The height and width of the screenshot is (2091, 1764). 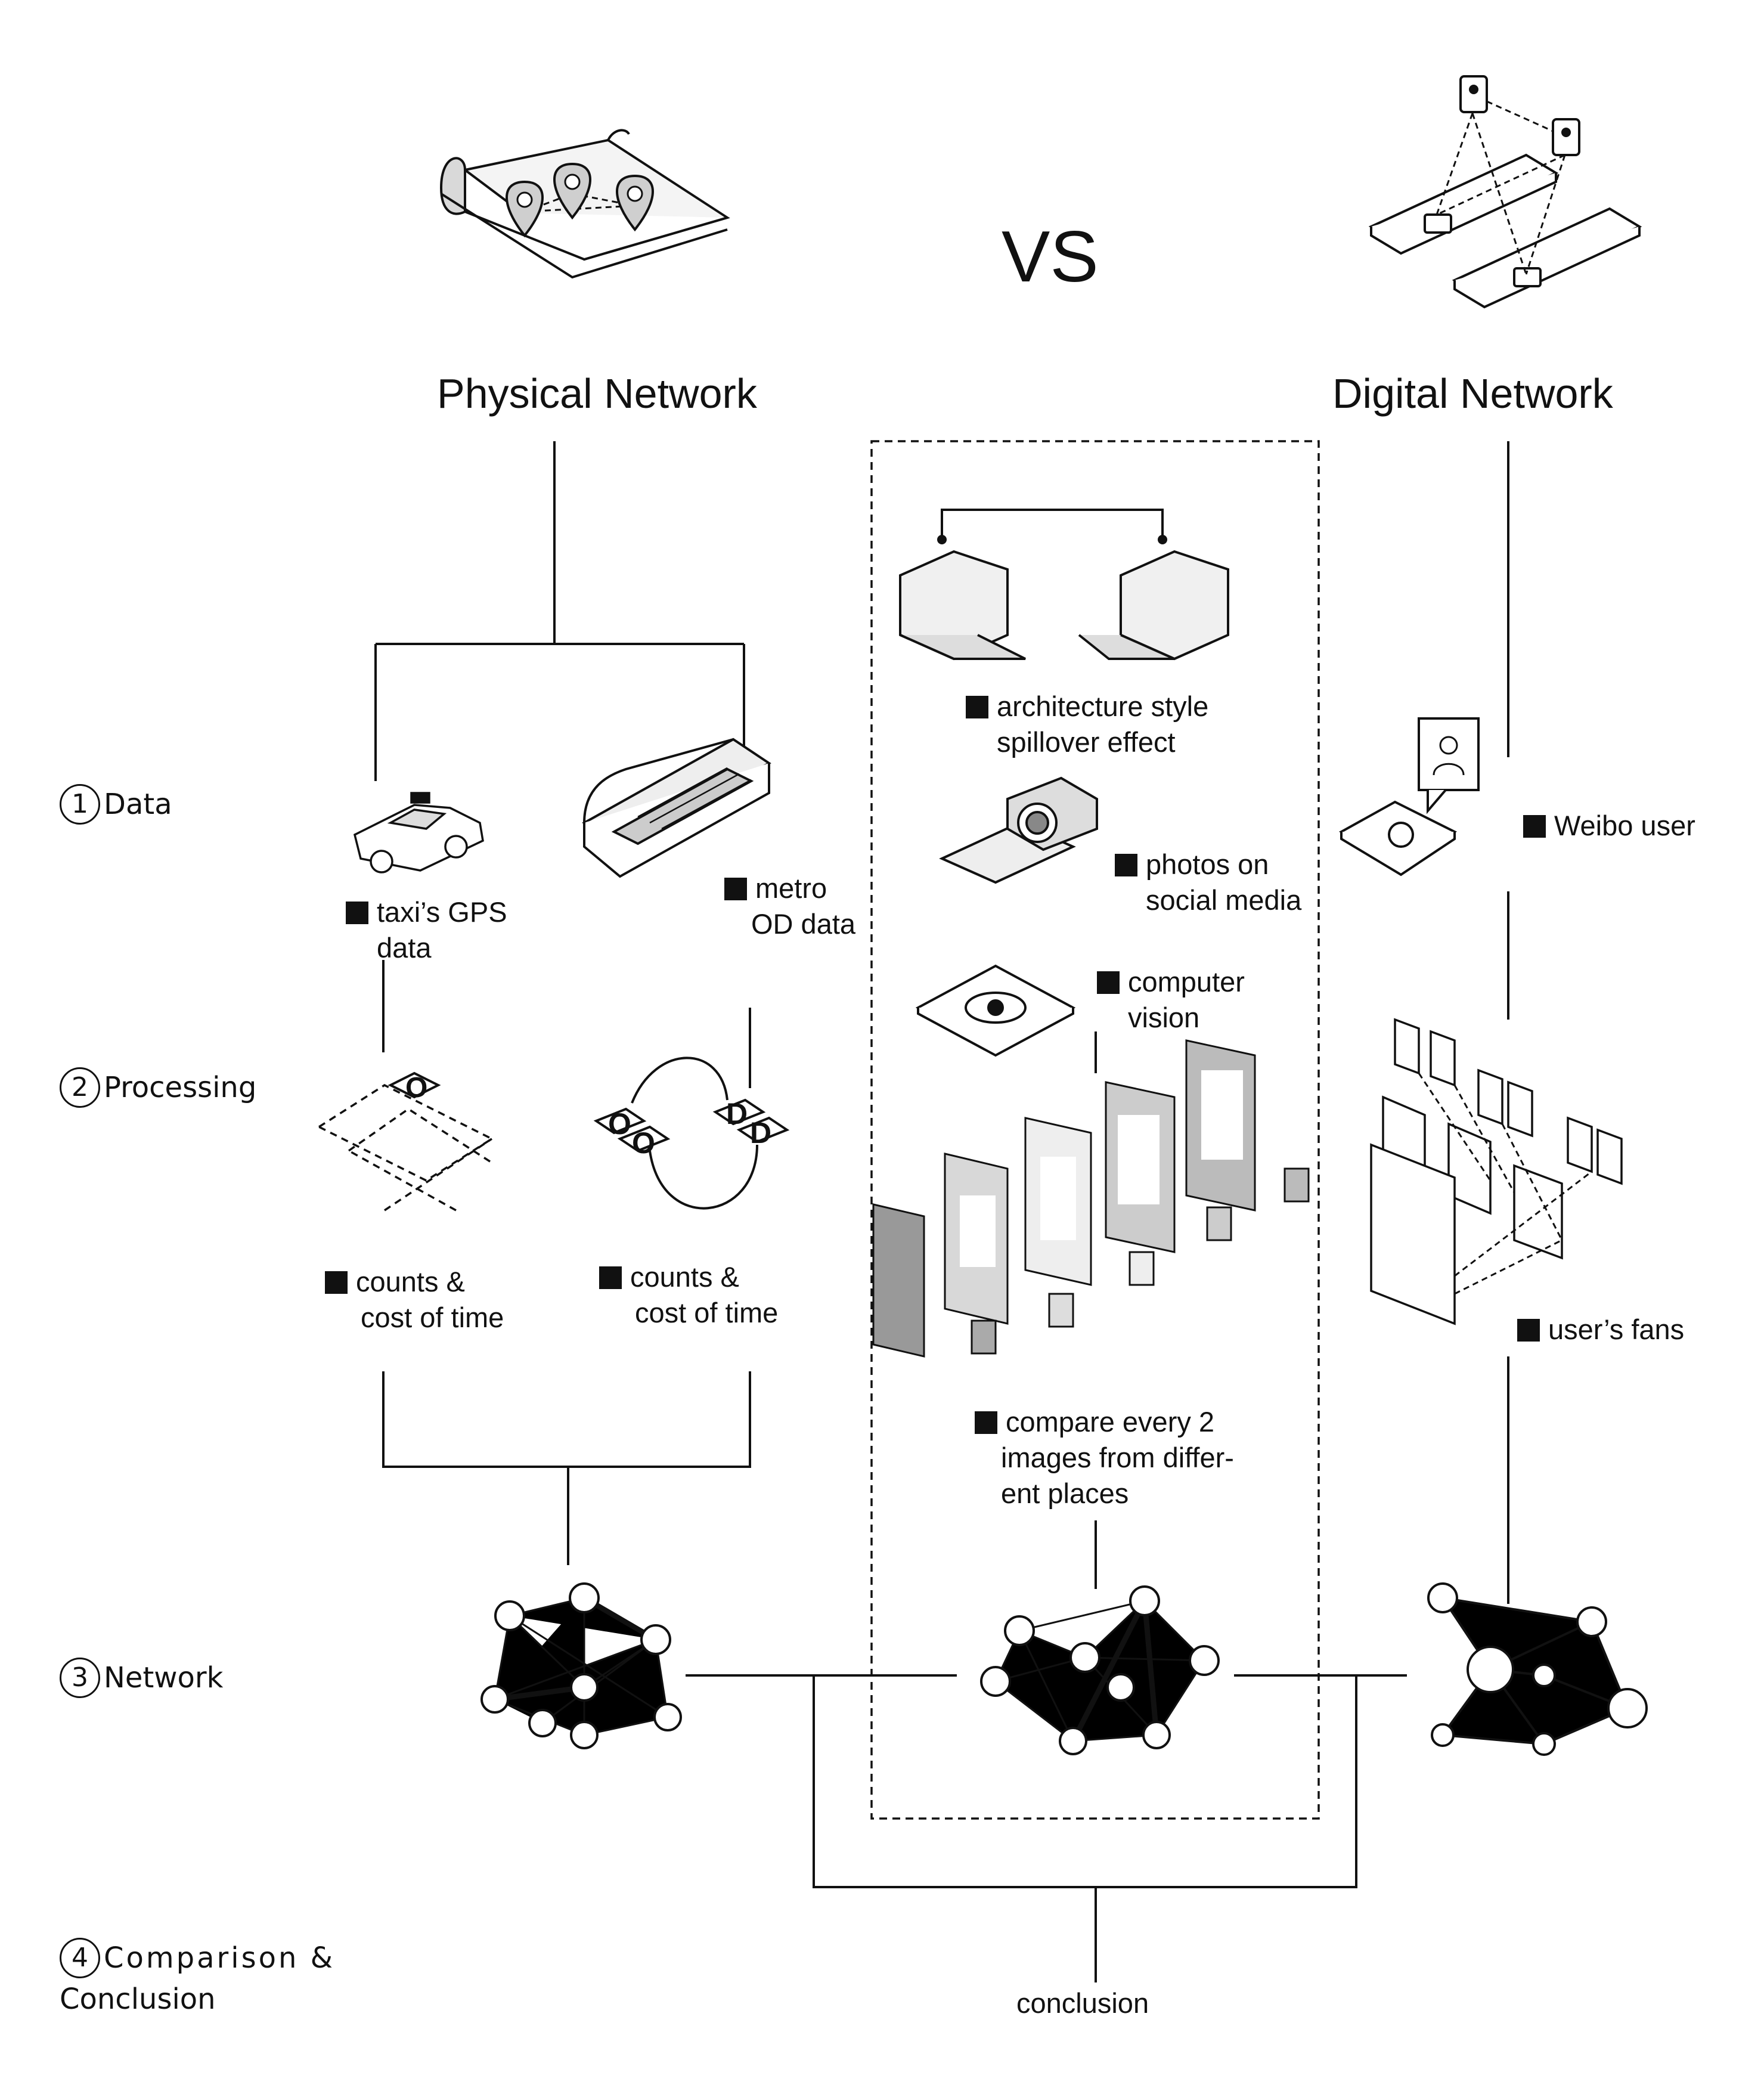 What do you see at coordinates (414, 1300) in the screenshot?
I see `taxi-processing-label: counts & cost of time` at bounding box center [414, 1300].